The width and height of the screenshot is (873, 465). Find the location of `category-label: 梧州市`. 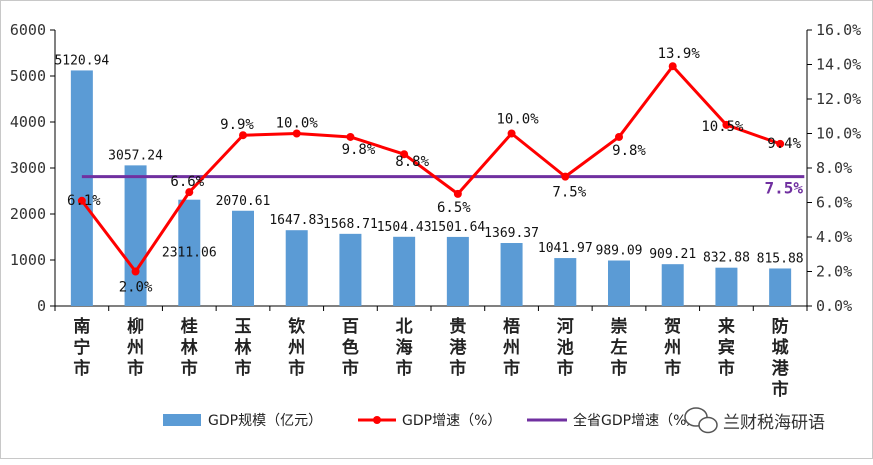

category-label: 梧州市 is located at coordinates (511, 347).